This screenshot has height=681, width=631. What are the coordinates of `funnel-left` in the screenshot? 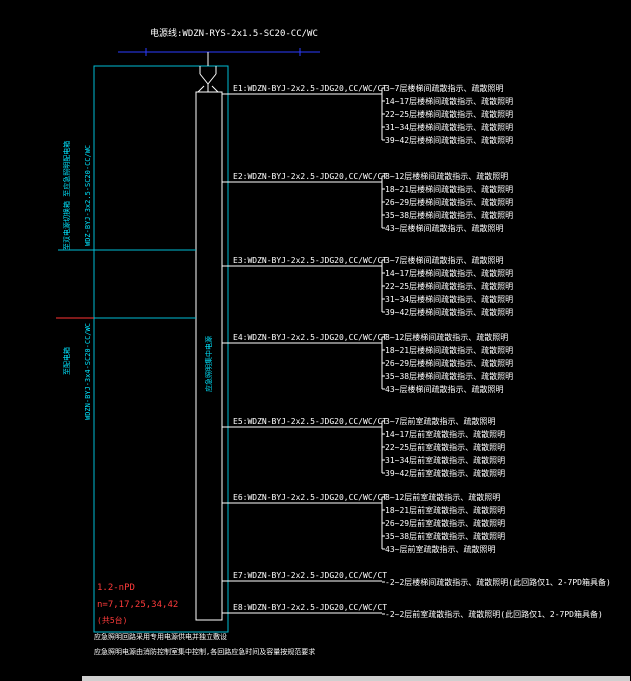 It's located at (204, 79).